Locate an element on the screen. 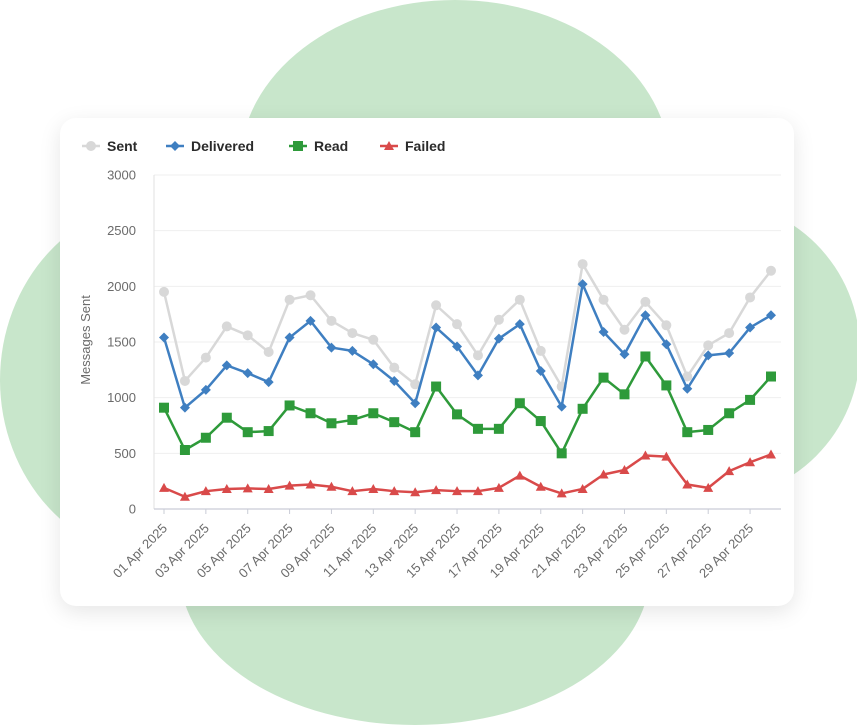 Image resolution: width=857 pixels, height=725 pixels. legend-item-sent: Sent is located at coordinates (110, 146).